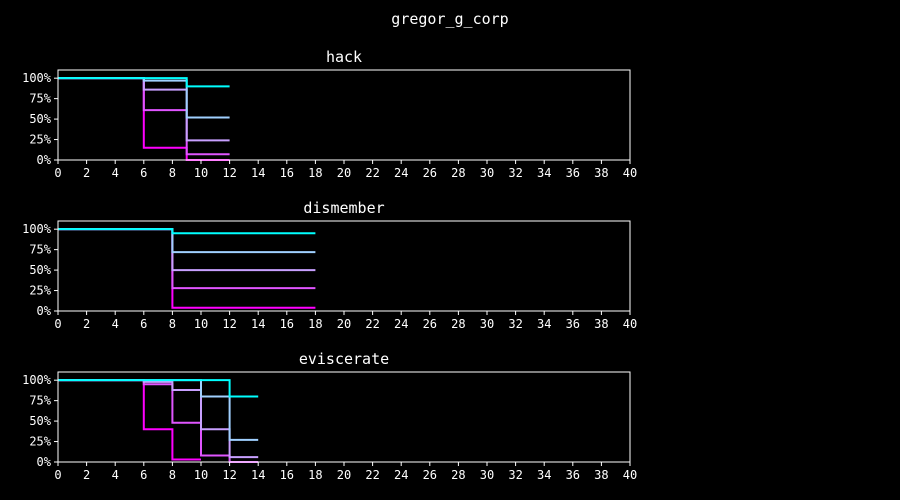  Describe the element at coordinates (344, 359) in the screenshot. I see `chart-title: eviscerate` at that location.